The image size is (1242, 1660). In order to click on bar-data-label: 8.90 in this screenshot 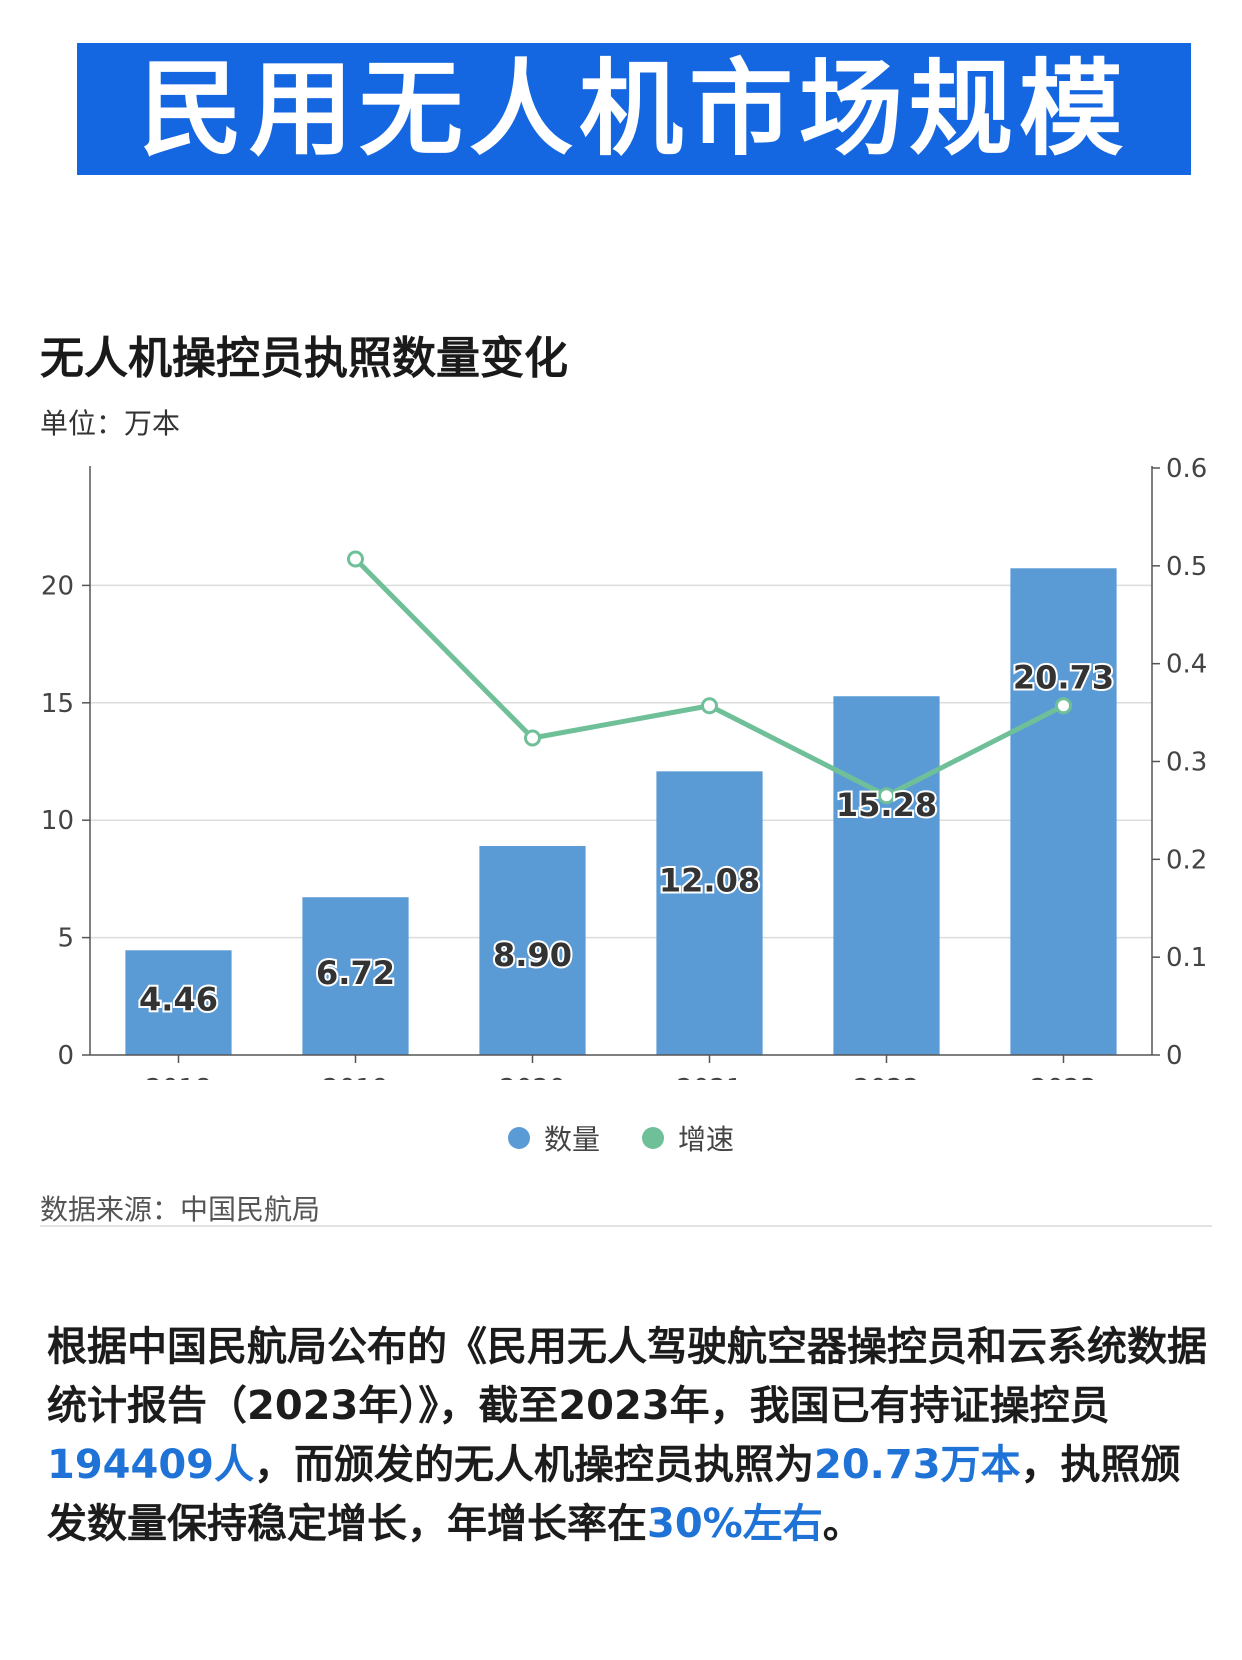, I will do `click(532, 955)`.